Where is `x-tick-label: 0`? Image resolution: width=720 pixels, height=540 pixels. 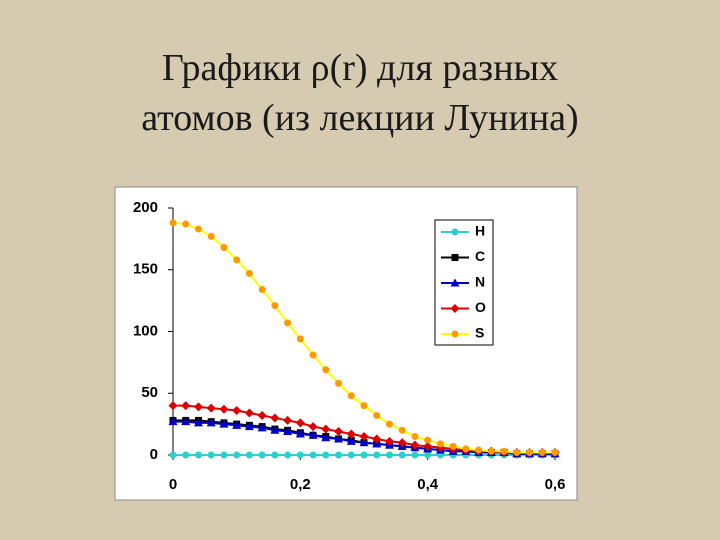
x-tick-label: 0 is located at coordinates (173, 484).